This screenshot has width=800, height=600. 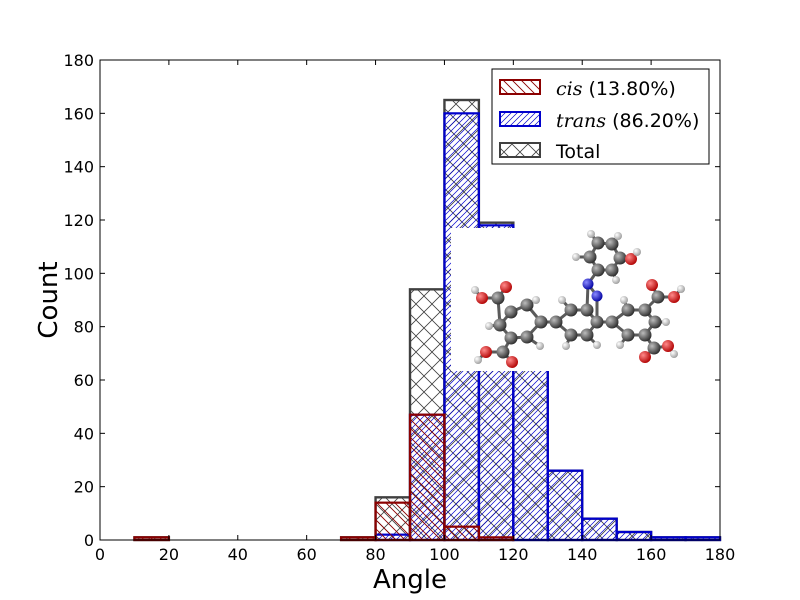 What do you see at coordinates (238, 554) in the screenshot?
I see `x-tick-label: 40` at bounding box center [238, 554].